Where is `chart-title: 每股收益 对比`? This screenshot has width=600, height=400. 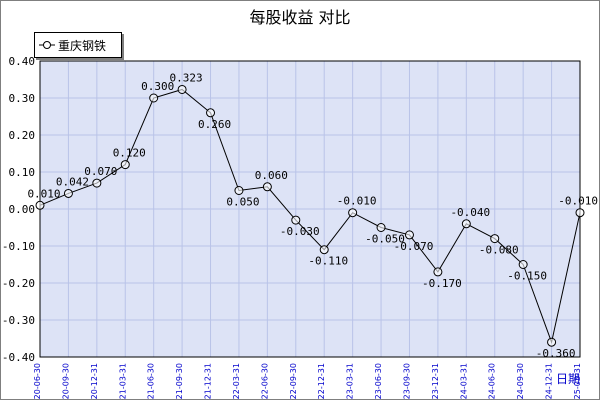 chart-title: 每股收益 对比 is located at coordinates (300, 17).